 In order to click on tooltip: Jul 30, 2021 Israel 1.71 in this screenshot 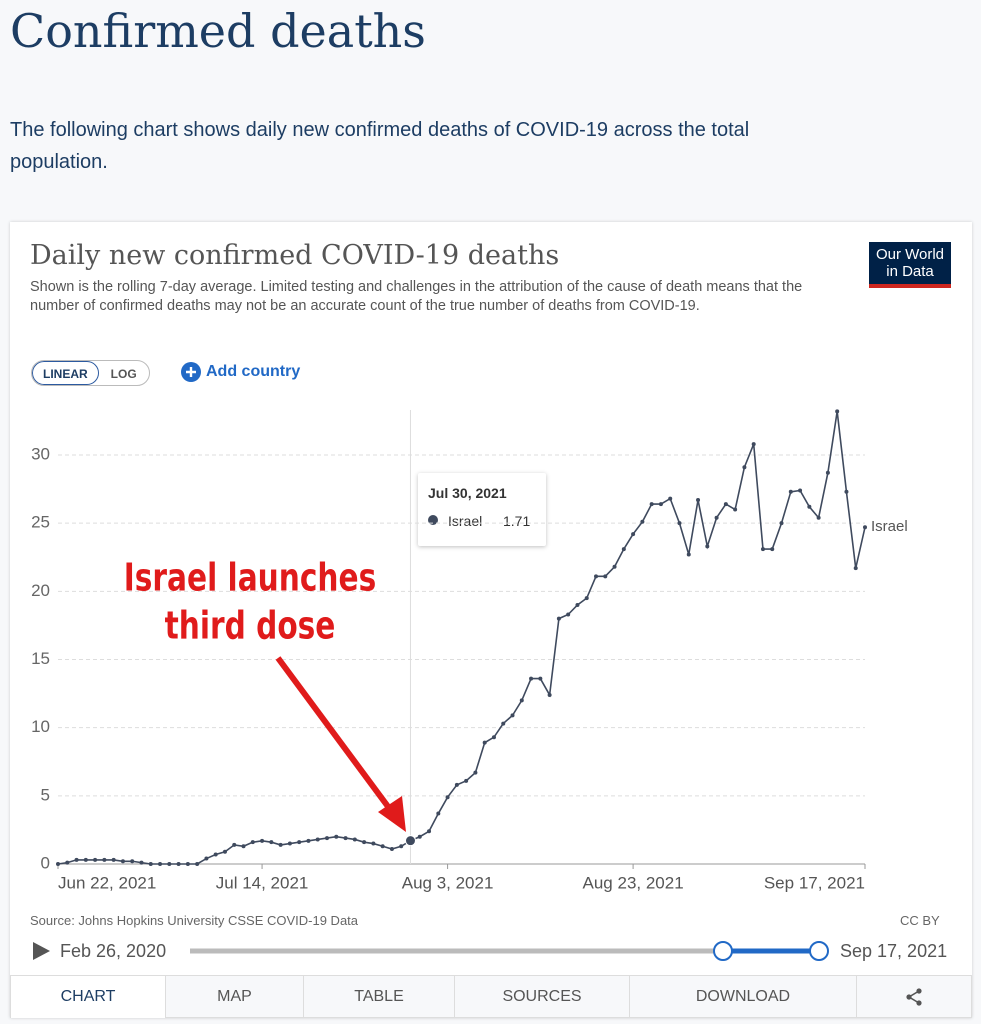, I will do `click(482, 509)`.